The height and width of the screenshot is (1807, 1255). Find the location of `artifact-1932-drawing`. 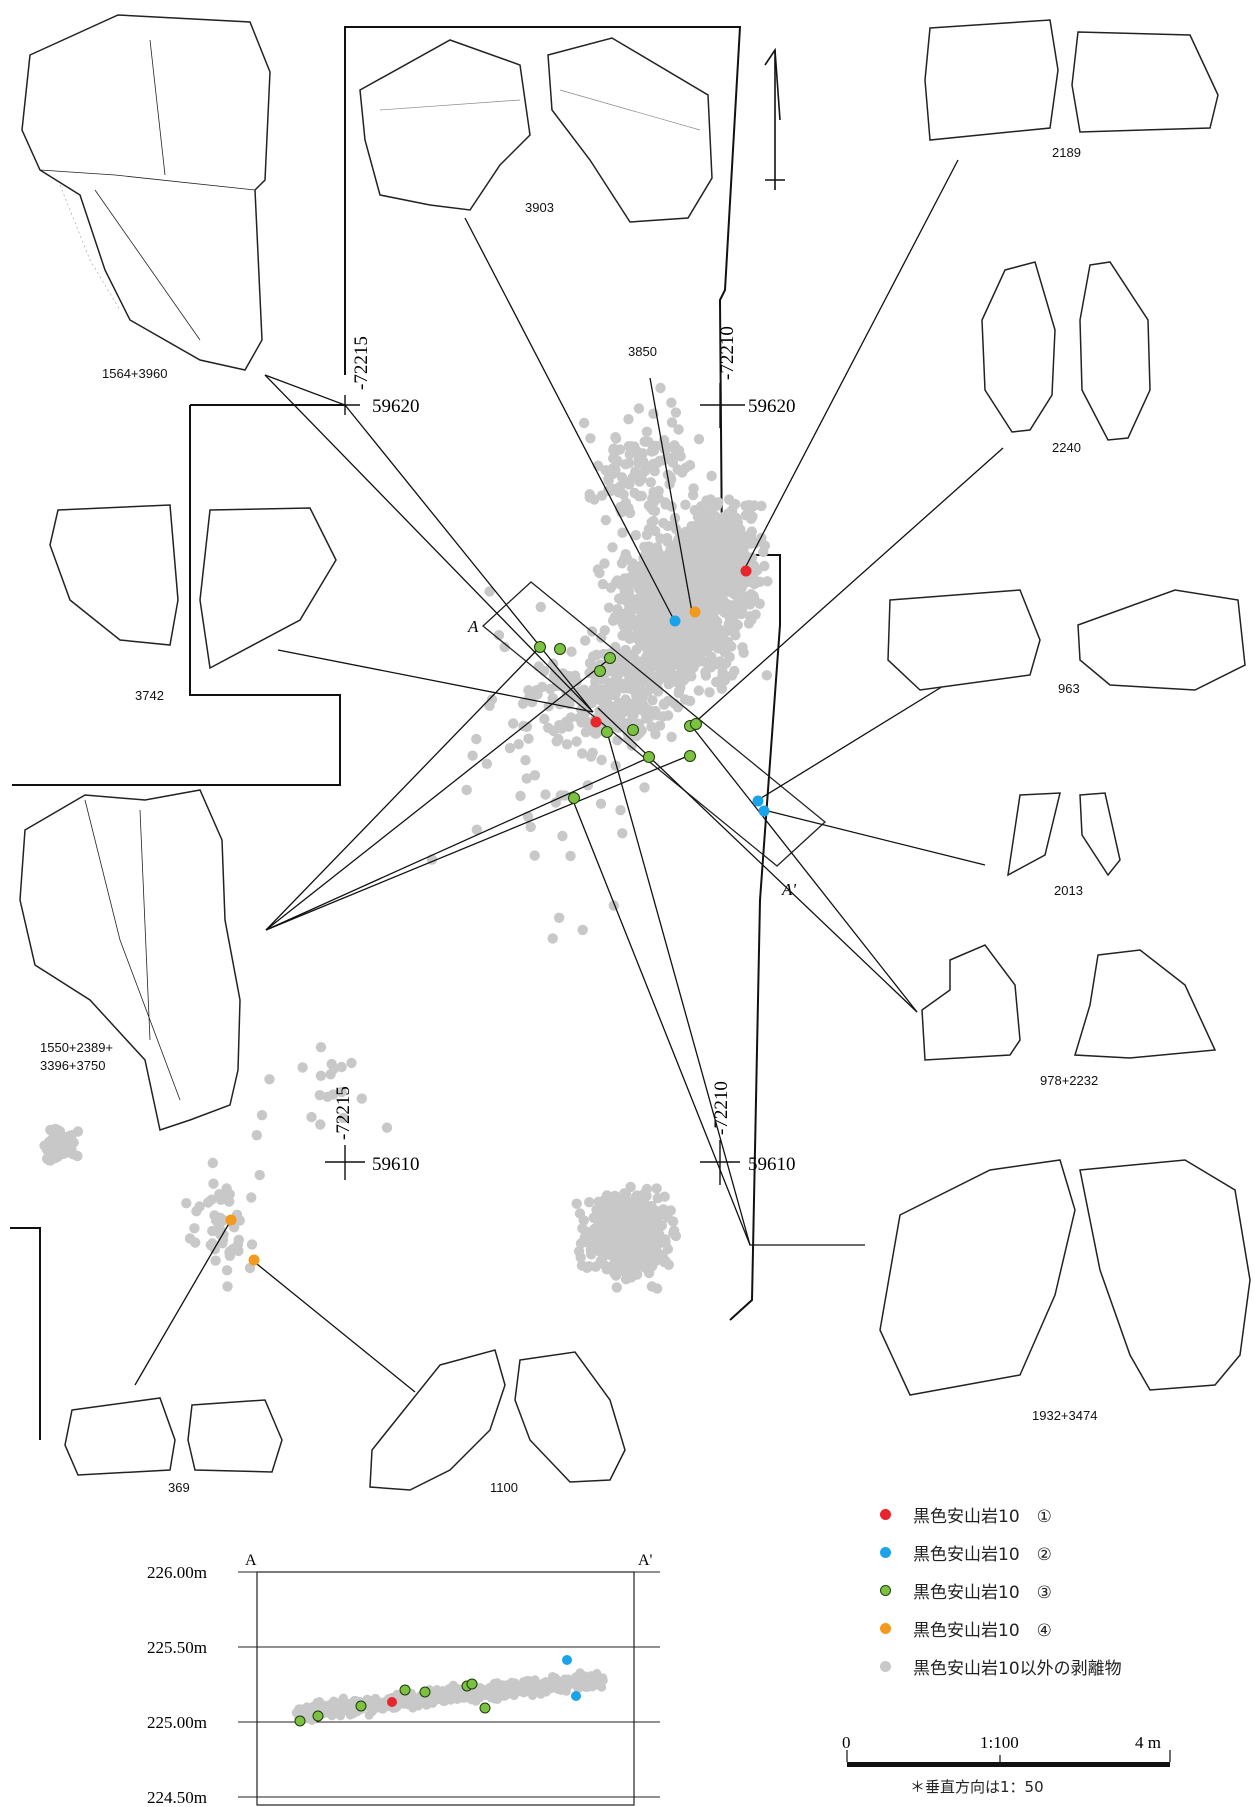

artifact-1932-drawing is located at coordinates (1065, 1277).